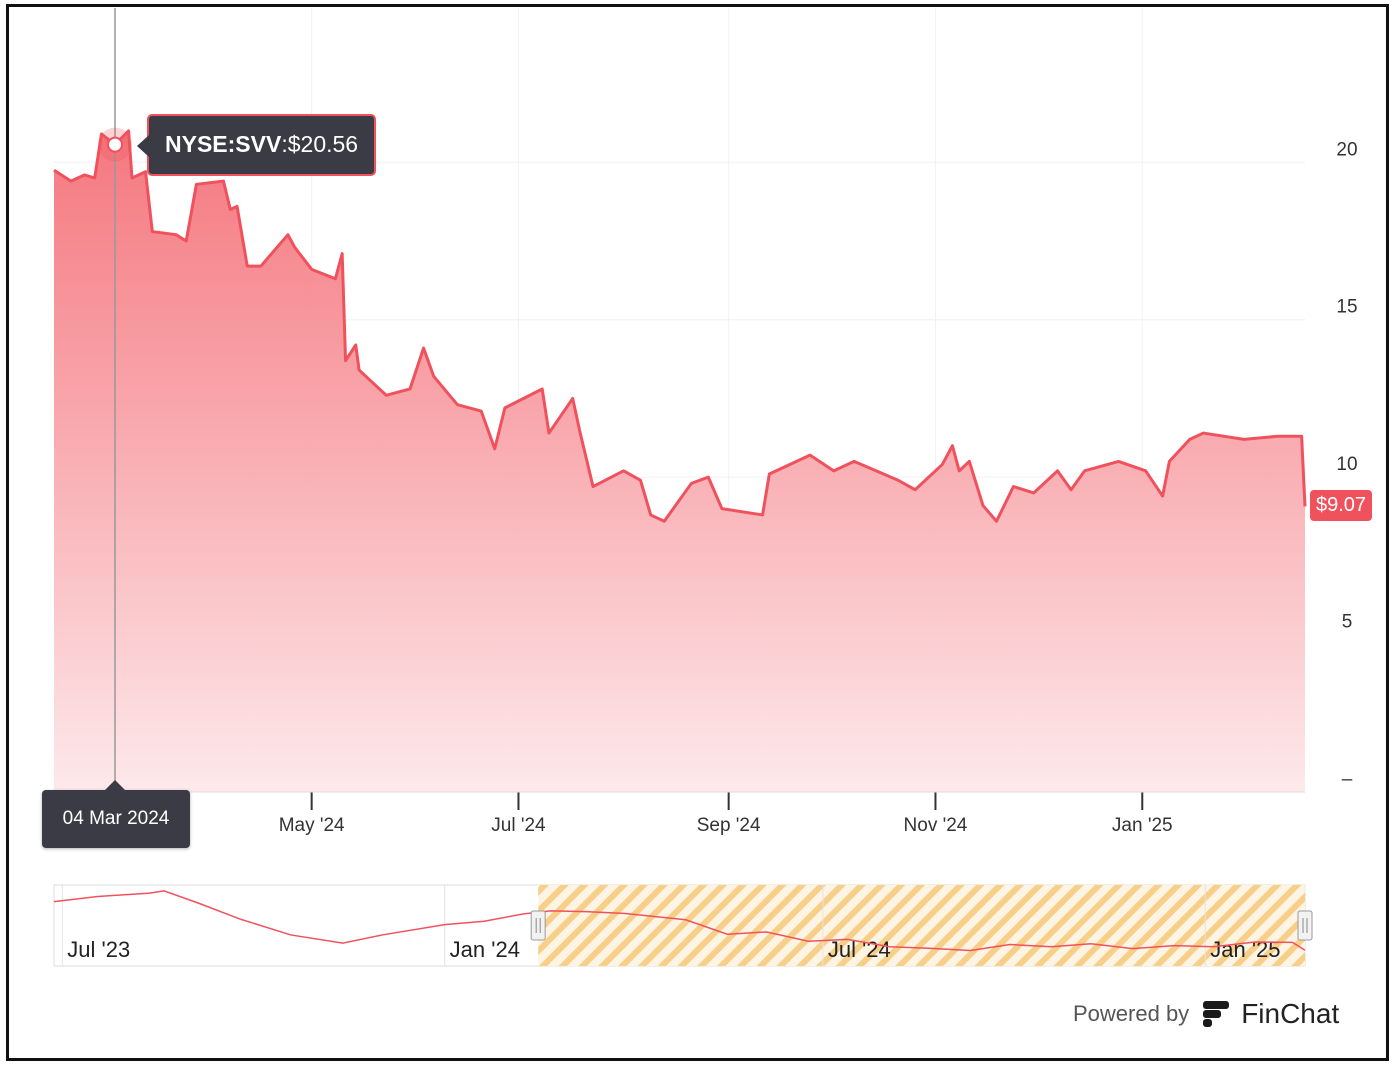 This screenshot has width=1396, height=1068. What do you see at coordinates (323, 144) in the screenshot?
I see `tooltip-value: $20.56` at bounding box center [323, 144].